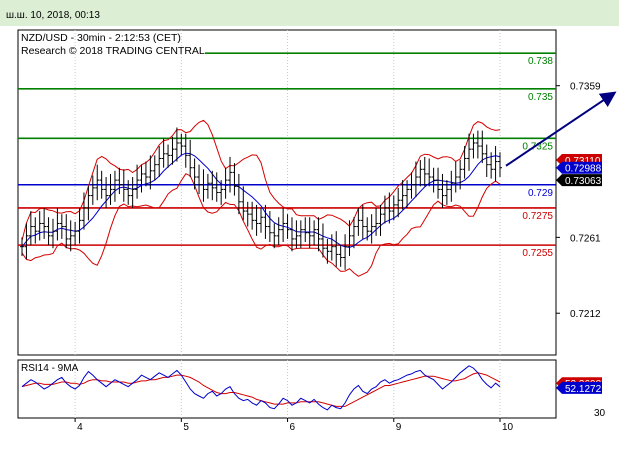 Image resolution: width=619 pixels, height=451 pixels. Describe the element at coordinates (537, 216) in the screenshot. I see `level-label-4: 0.7275` at that location.